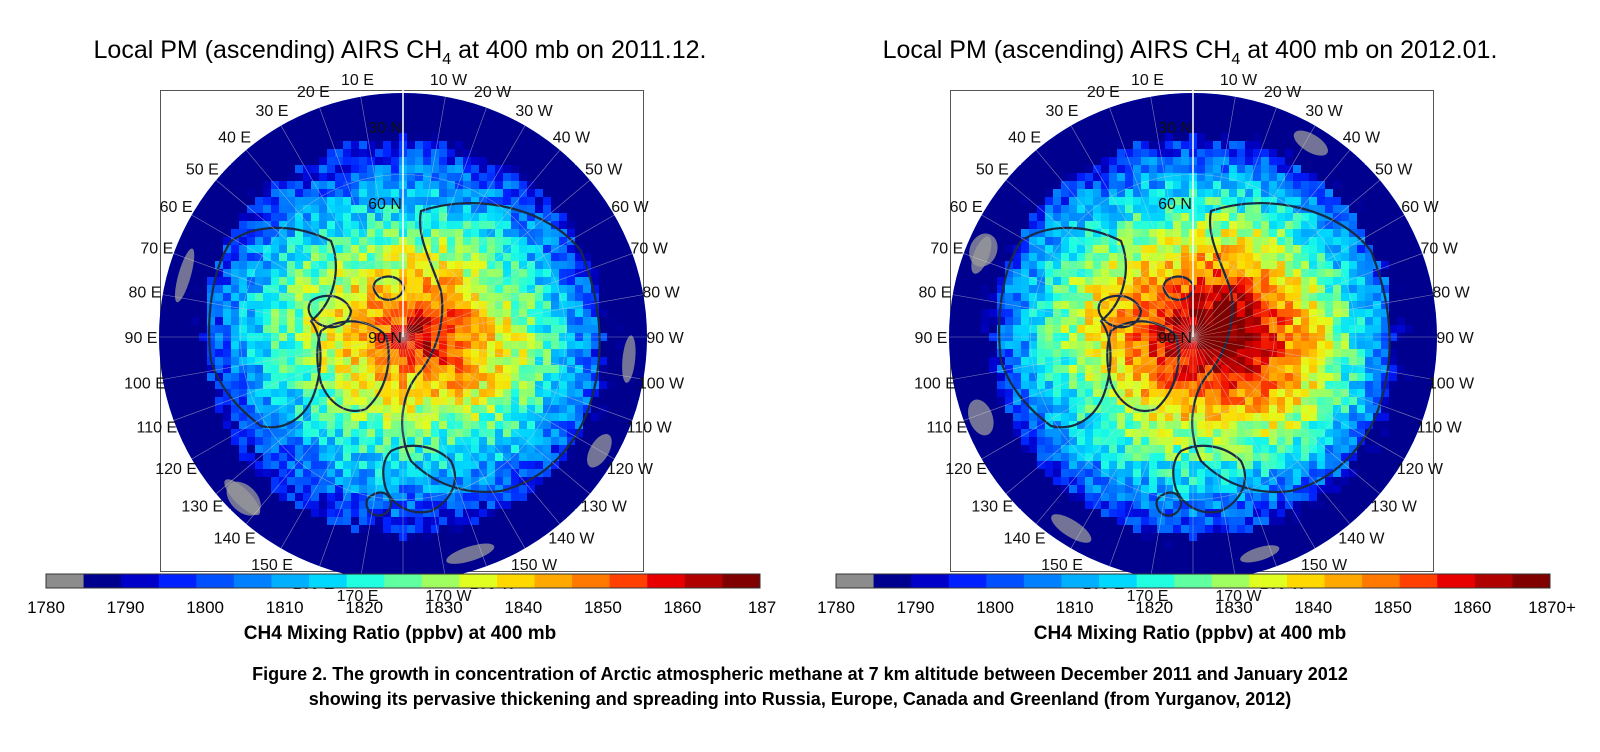  I want to click on longitude-label: 140 W, so click(571, 539).